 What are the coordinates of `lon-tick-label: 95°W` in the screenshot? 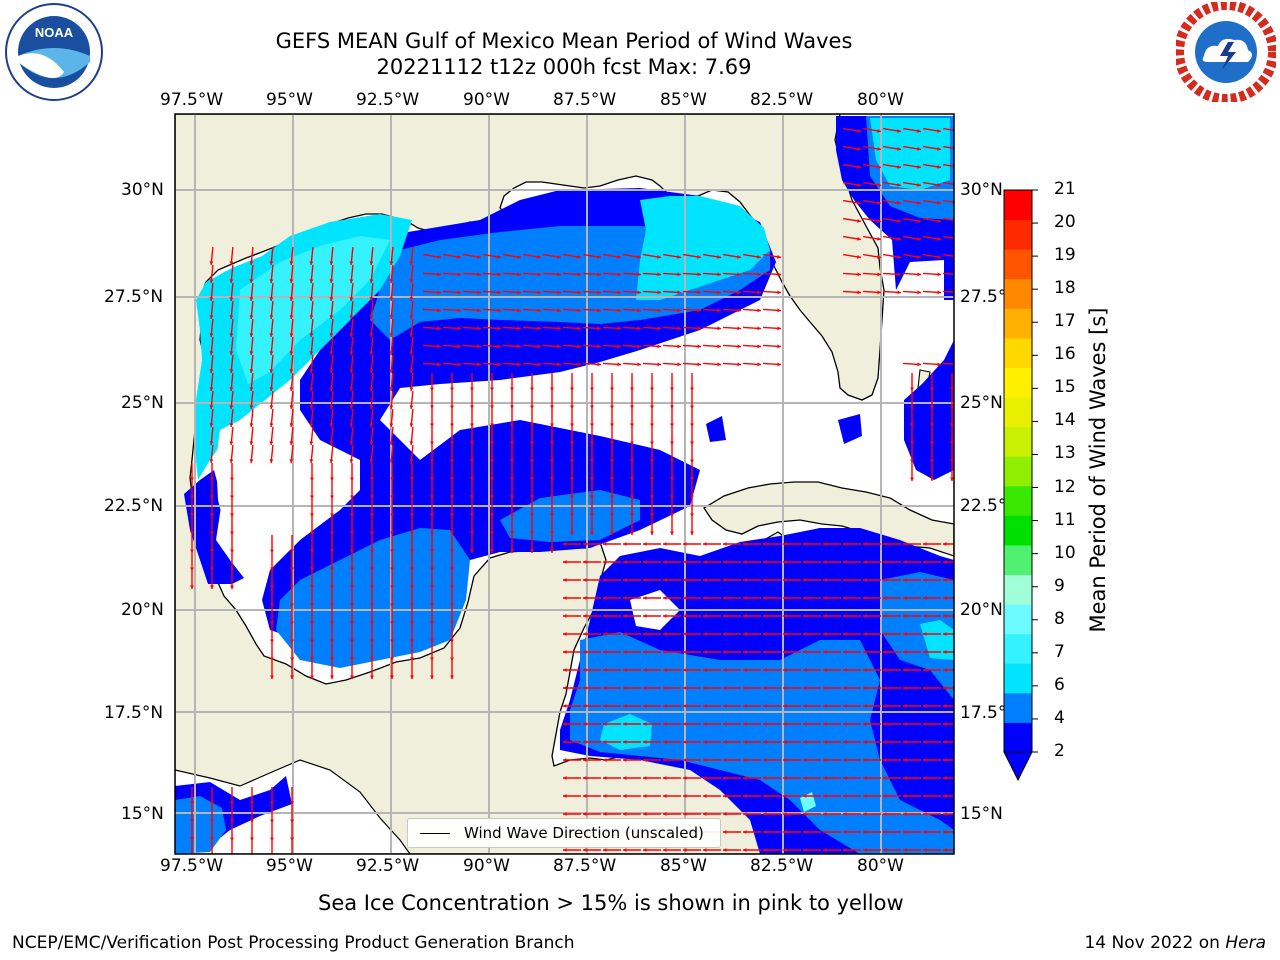 It's located at (289, 100).